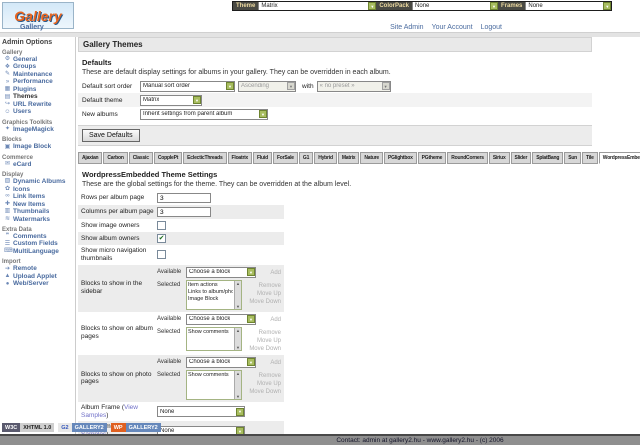 The width and height of the screenshot is (640, 445). Describe the element at coordinates (161, 225) in the screenshot. I see `show-image-owners-checkbox` at that location.